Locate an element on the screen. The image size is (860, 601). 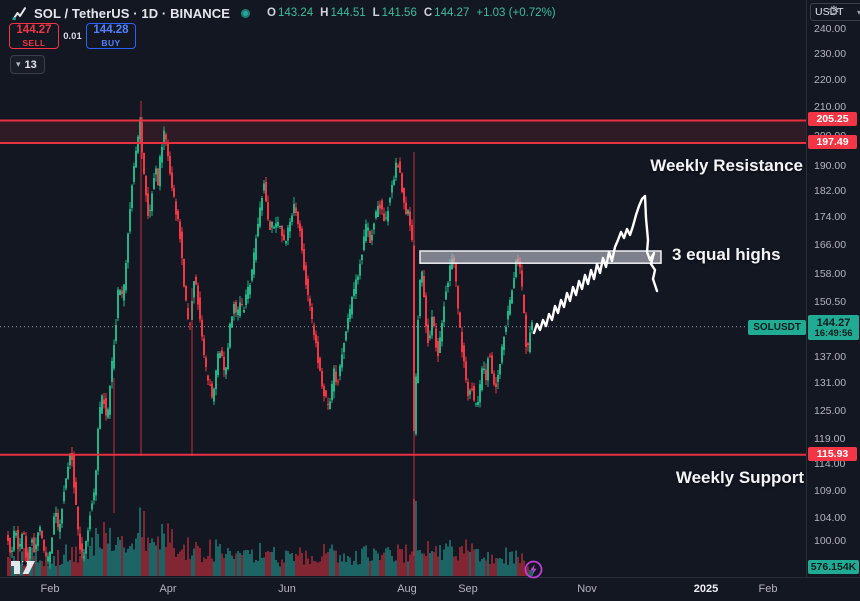
projection-path is located at coordinates (595, 264).